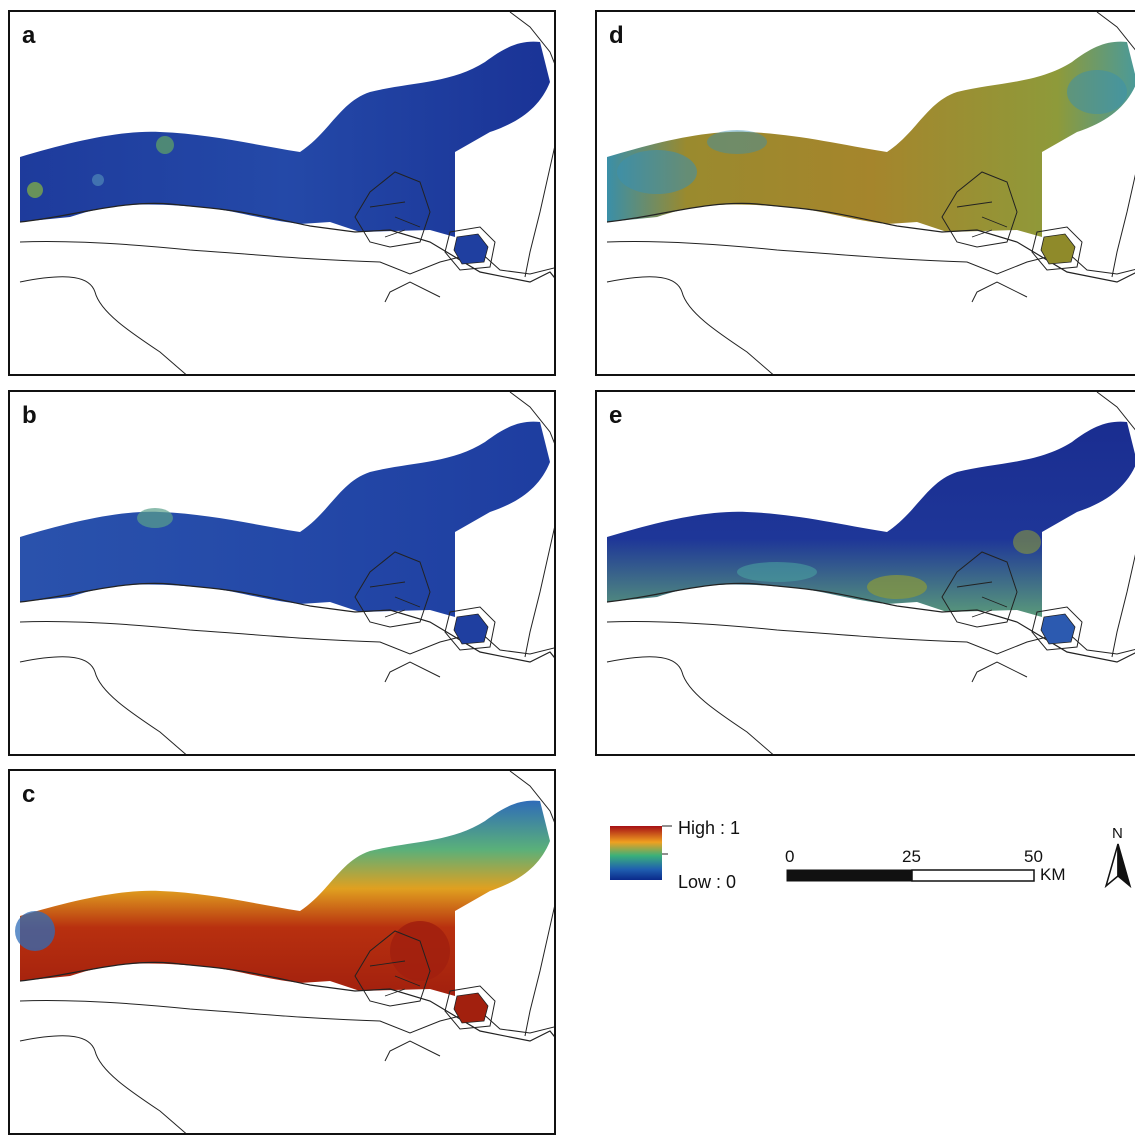  Describe the element at coordinates (709, 828) in the screenshot. I see `legend-high-label: High : 1` at that location.